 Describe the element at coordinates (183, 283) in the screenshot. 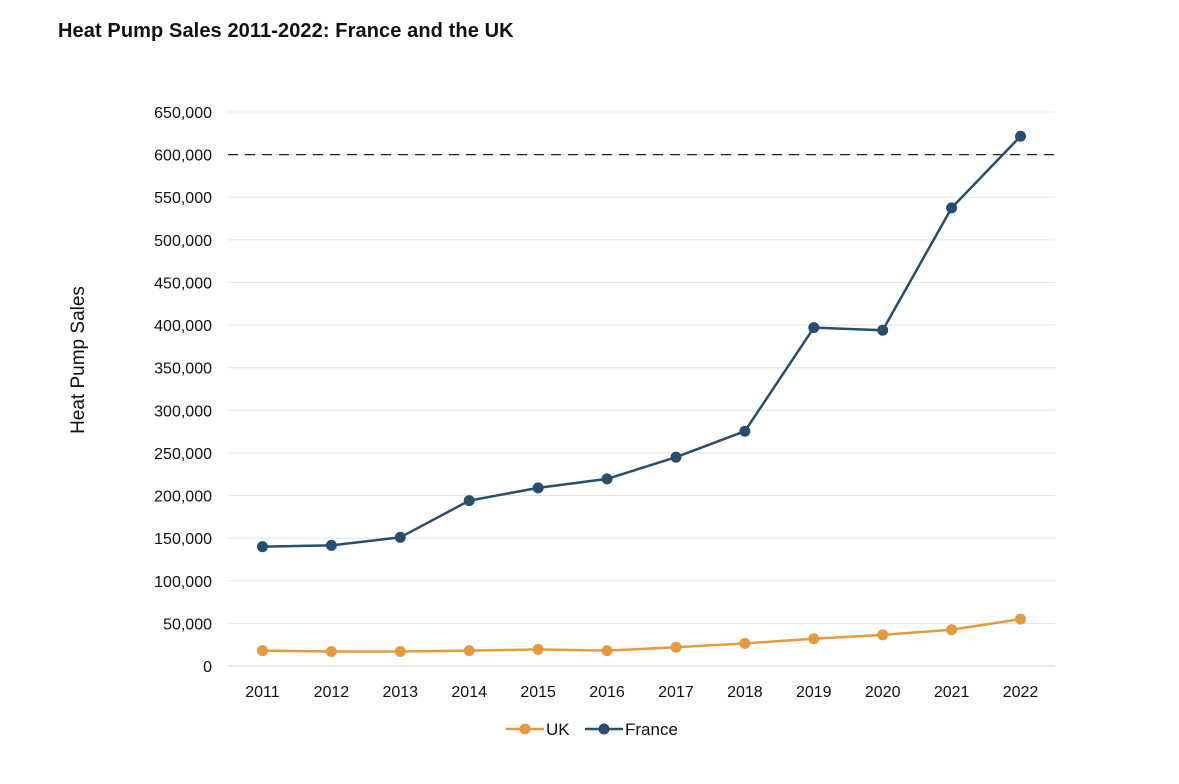

I see `y-tick-label: 450,000` at that location.